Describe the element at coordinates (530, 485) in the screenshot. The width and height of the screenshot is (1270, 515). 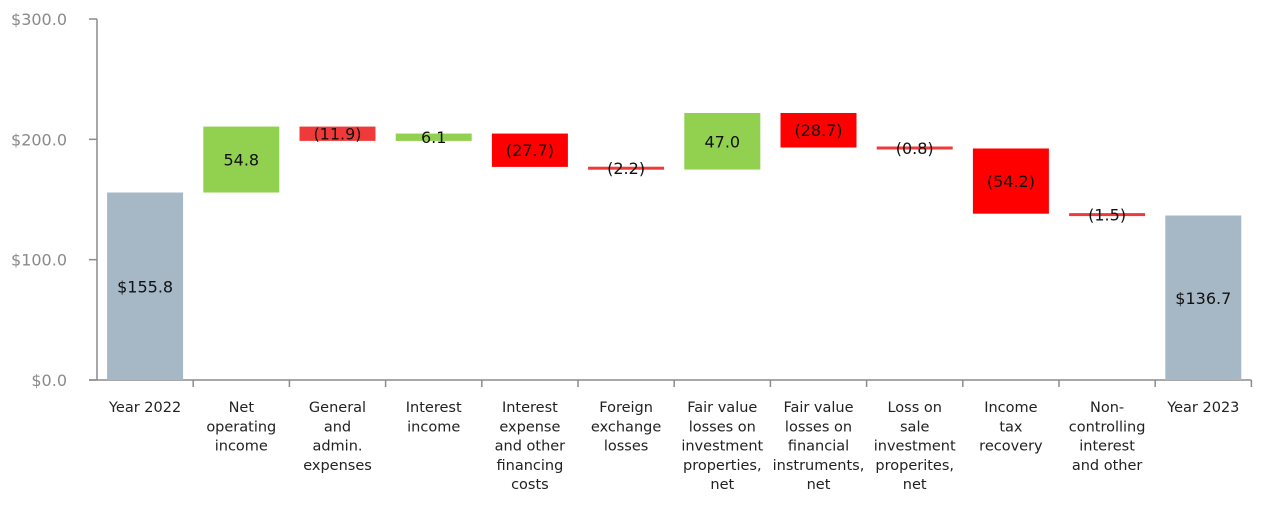
I see `x-category-line: costs` at that location.